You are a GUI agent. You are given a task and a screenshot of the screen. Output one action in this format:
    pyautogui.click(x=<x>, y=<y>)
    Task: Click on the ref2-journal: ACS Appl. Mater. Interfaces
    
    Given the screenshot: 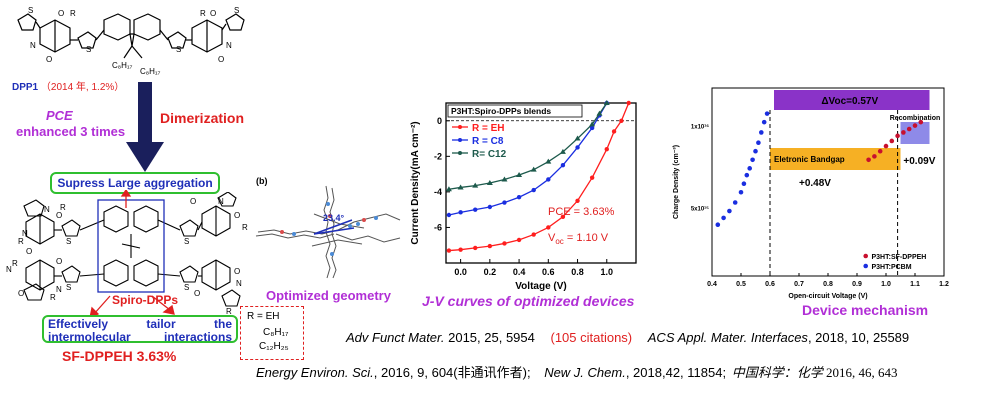 What is the action you would take?
    pyautogui.click(x=727, y=337)
    